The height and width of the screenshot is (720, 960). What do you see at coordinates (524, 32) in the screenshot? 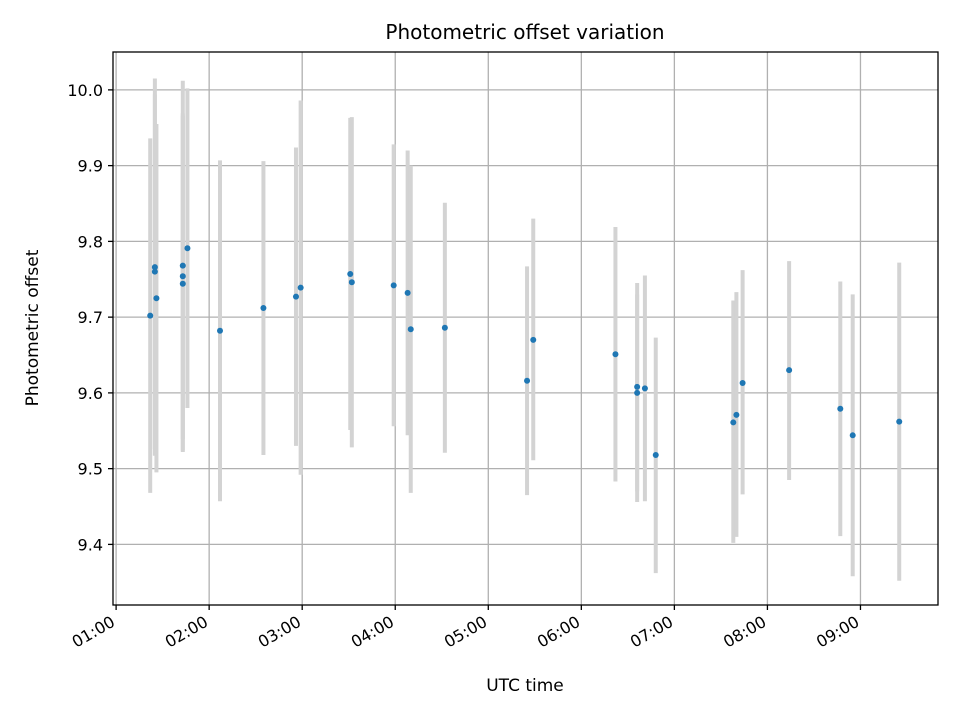
I see `chart-title: Photometric offset variation` at bounding box center [524, 32].